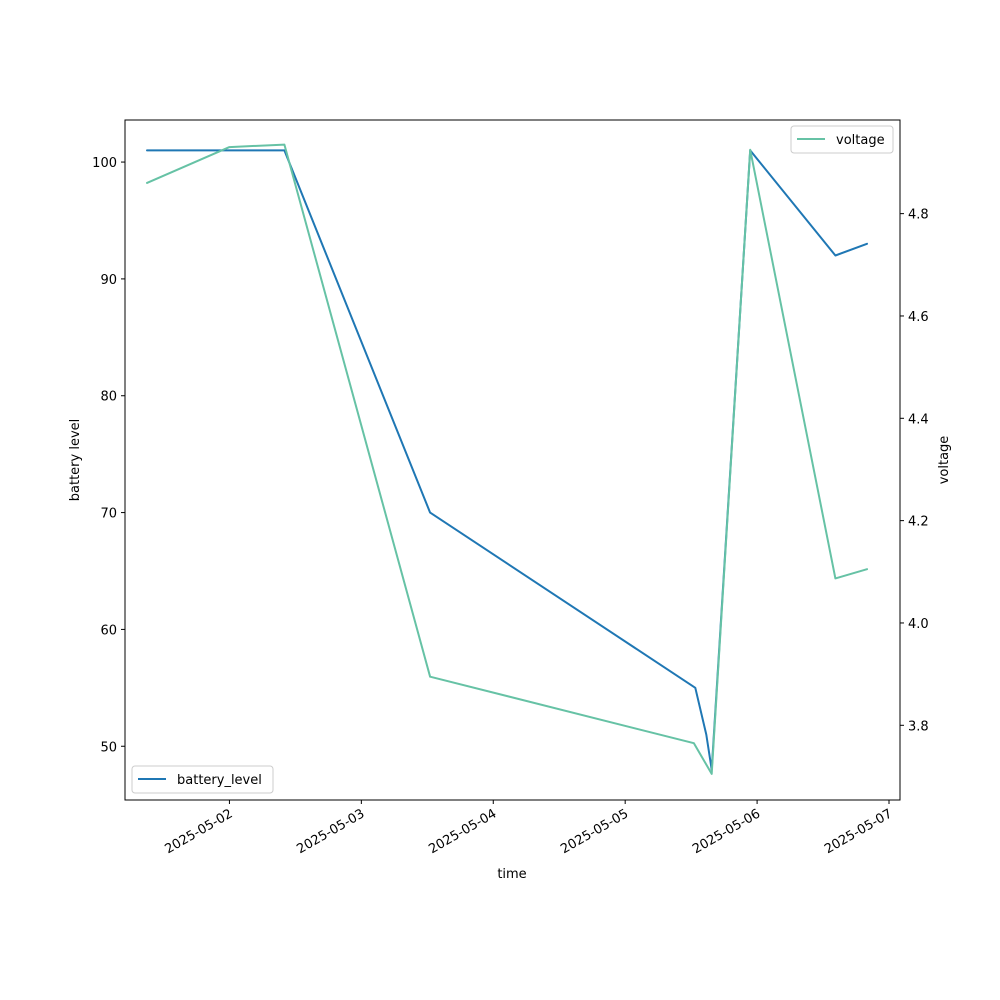 Image resolution: width=1000 pixels, height=1000 pixels. What do you see at coordinates (918, 522) in the screenshot?
I see `right-y-tick-label: 4.2` at bounding box center [918, 522].